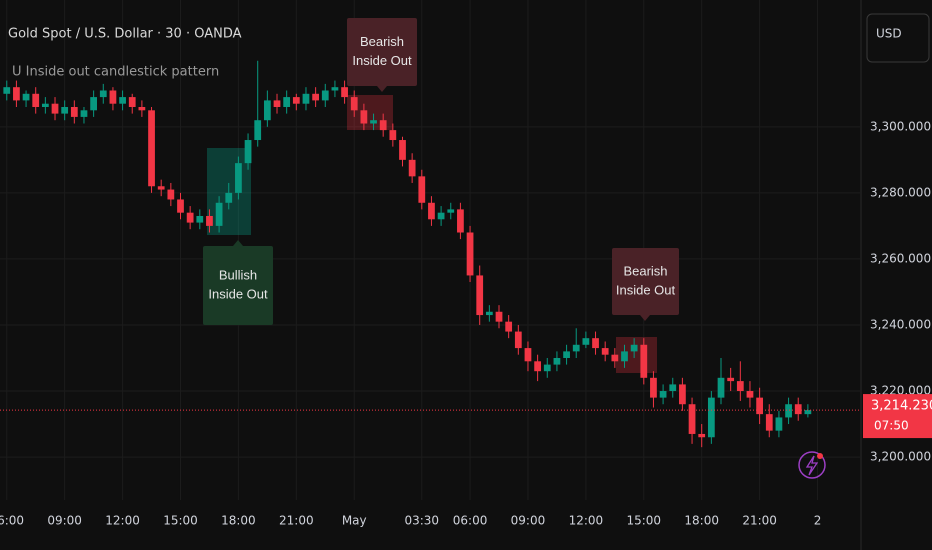 Image resolution: width=932 pixels, height=550 pixels. What do you see at coordinates (818, 521) in the screenshot?
I see `x-tick-label: 2` at bounding box center [818, 521].